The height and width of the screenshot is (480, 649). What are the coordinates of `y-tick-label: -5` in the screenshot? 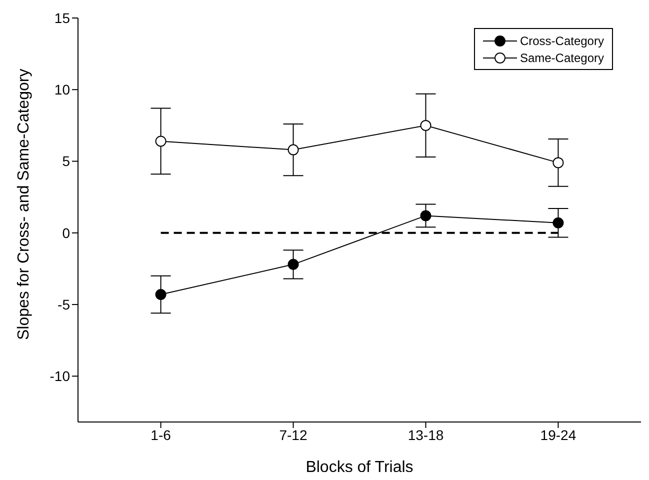 It's located at (64, 304).